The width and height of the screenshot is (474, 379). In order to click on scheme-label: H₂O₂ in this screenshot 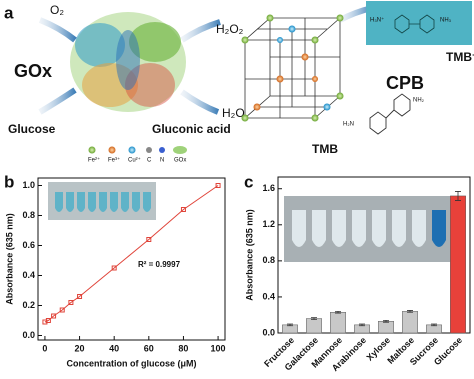, I will do `click(230, 29)`.